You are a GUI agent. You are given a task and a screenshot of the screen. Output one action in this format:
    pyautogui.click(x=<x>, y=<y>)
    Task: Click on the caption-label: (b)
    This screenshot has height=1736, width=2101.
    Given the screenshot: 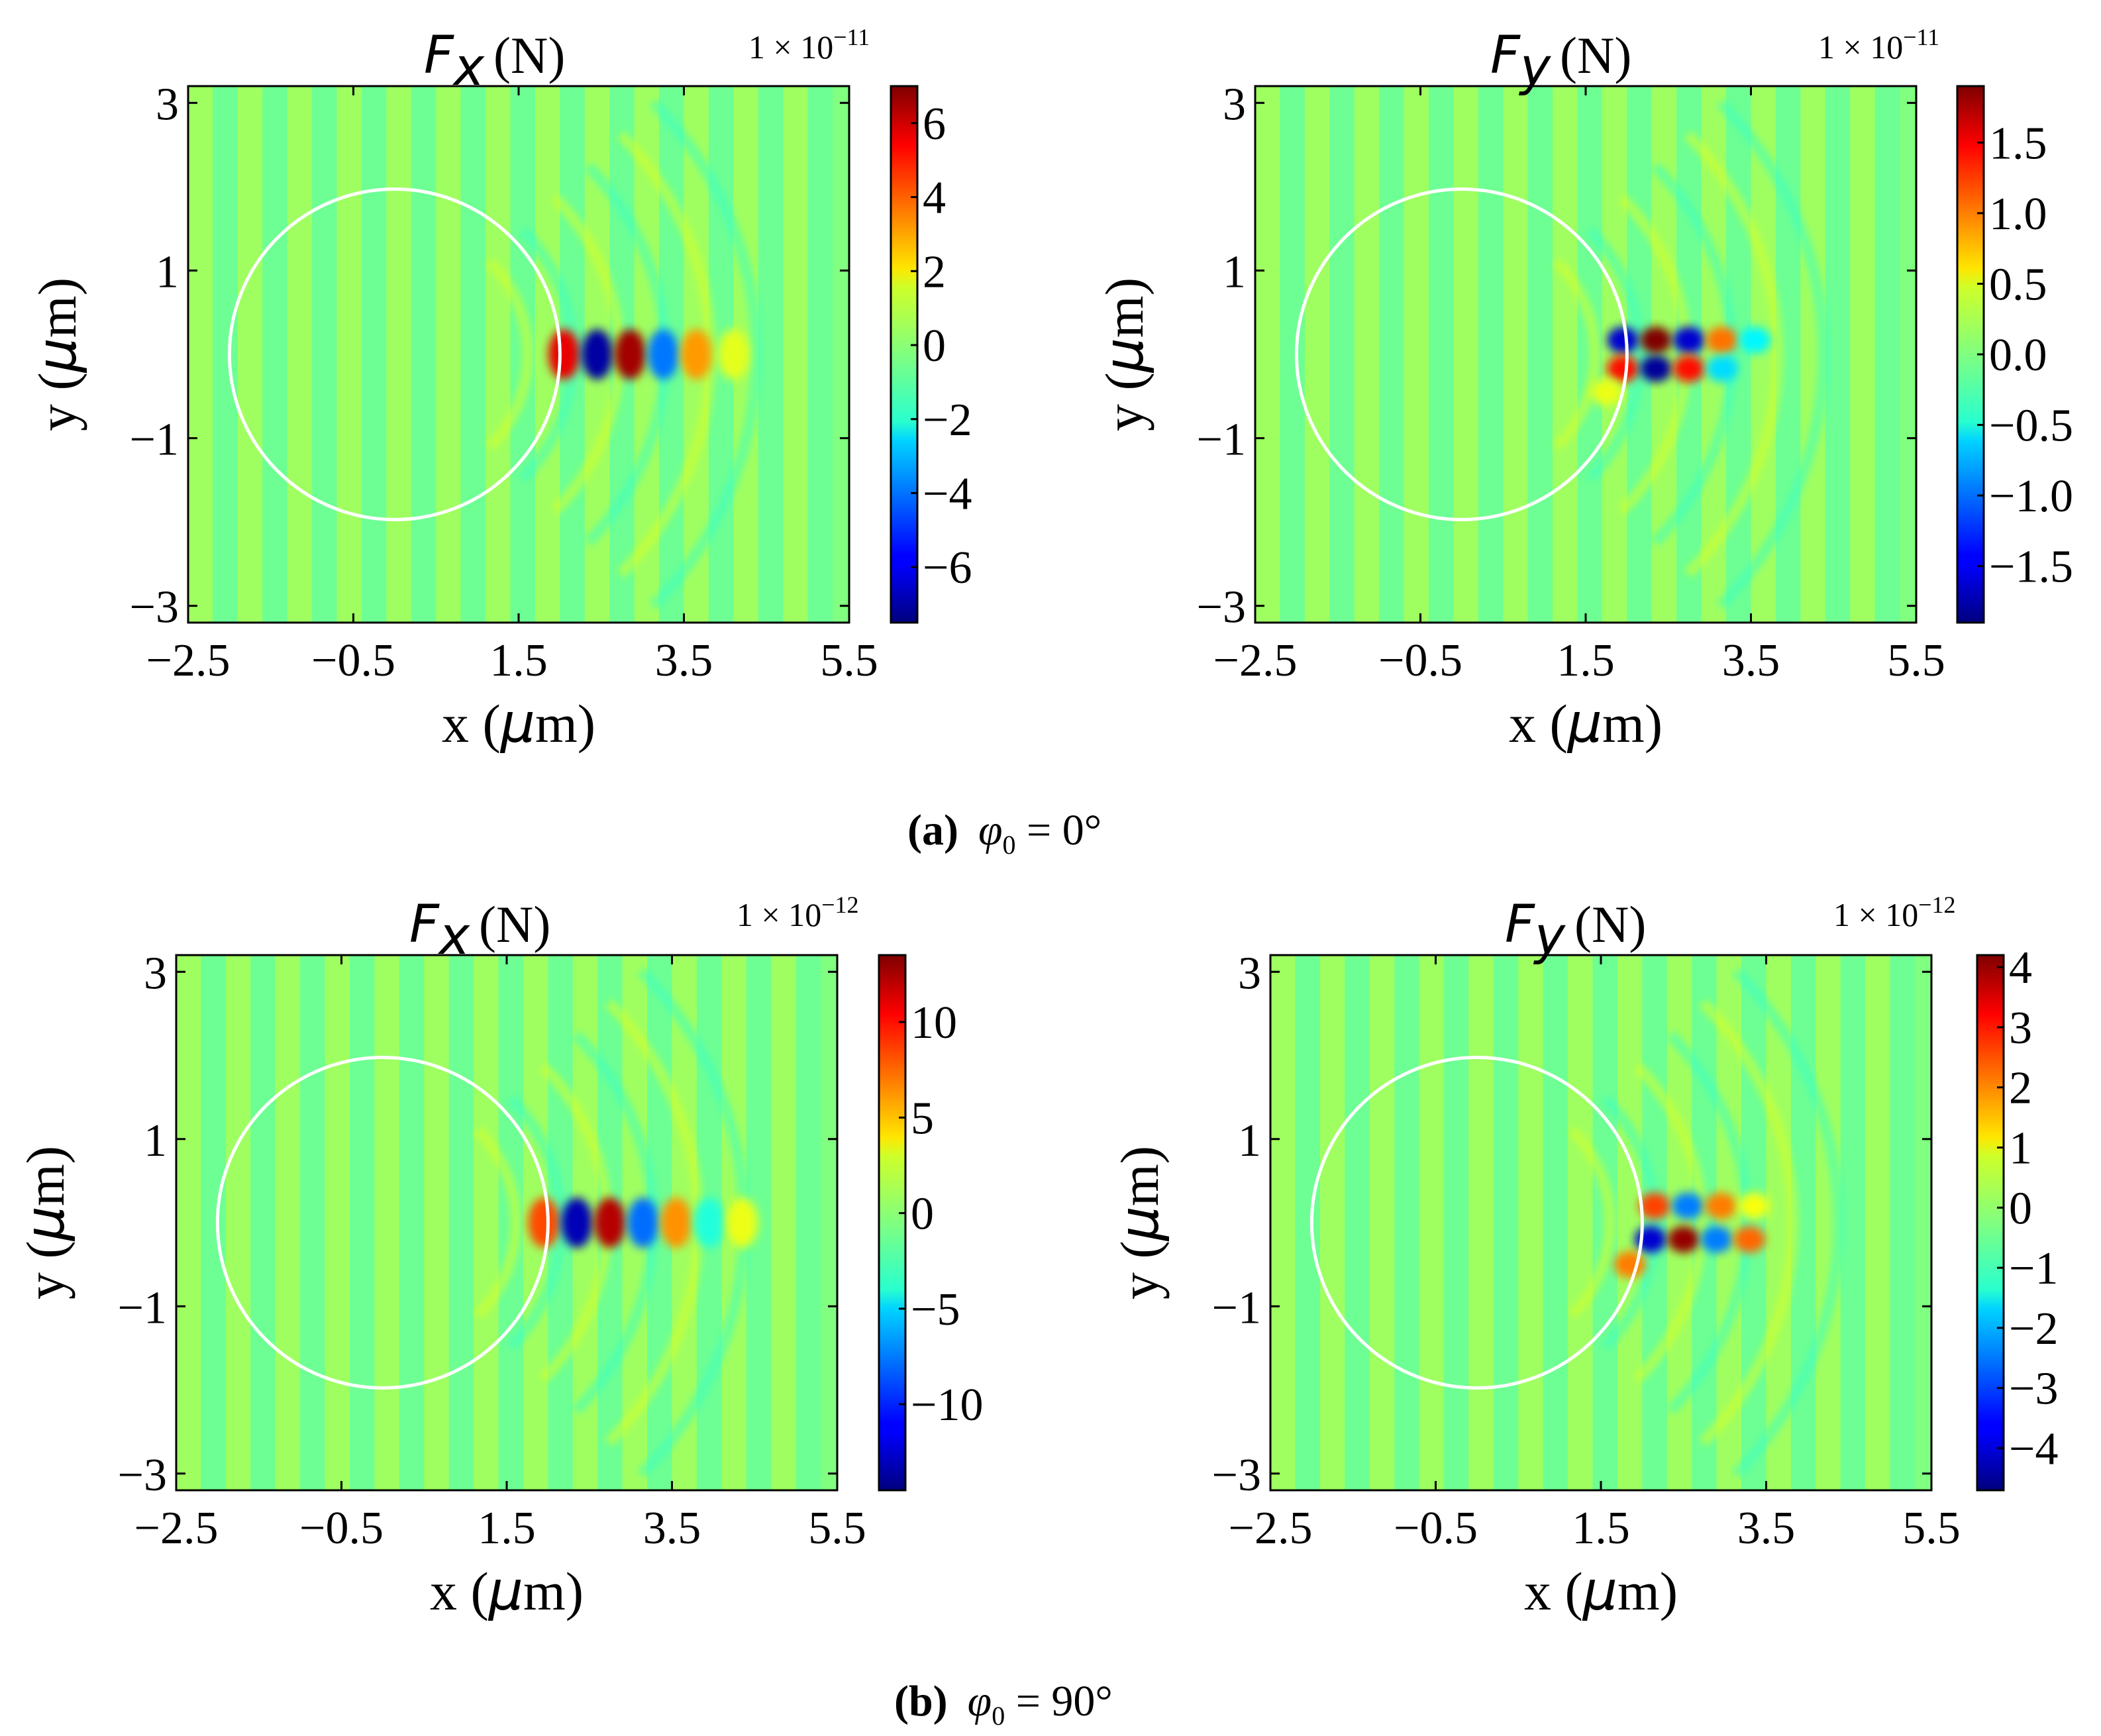 What is the action you would take?
    pyautogui.click(x=921, y=1701)
    